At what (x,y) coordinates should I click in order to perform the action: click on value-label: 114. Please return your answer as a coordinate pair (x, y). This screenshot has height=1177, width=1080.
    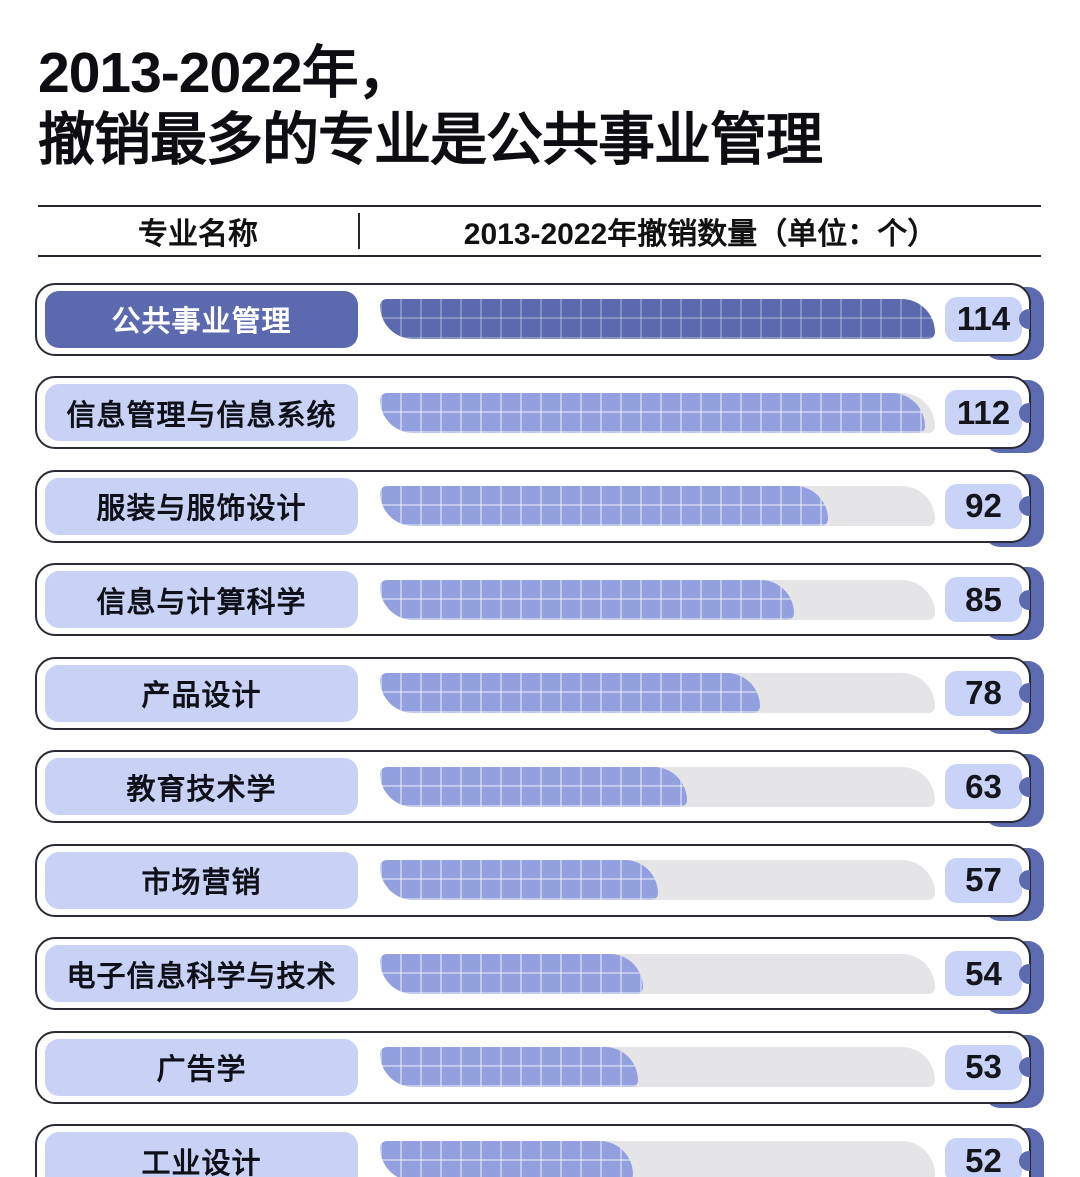
    Looking at the image, I should click on (983, 318).